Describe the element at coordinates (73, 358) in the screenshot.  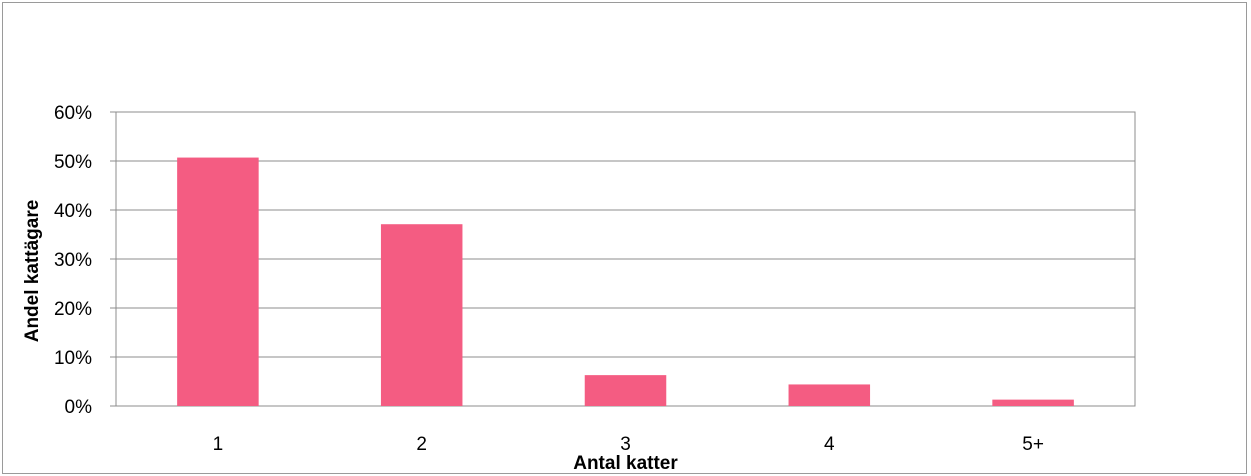
I see `y-tick-label: 10%` at that location.